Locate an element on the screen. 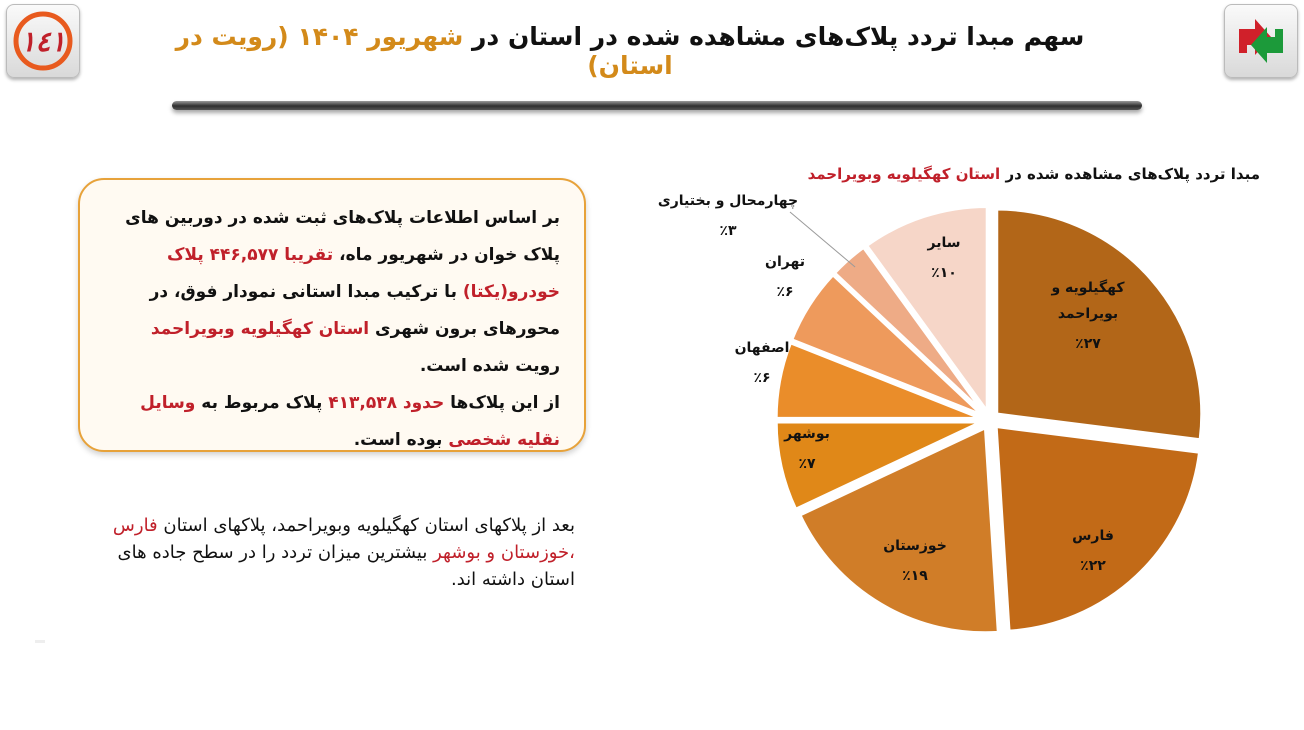 Image resolution: width=1304 pixels, height=730 pixels. summary-text: پلاک مربوط به is located at coordinates (262, 403).